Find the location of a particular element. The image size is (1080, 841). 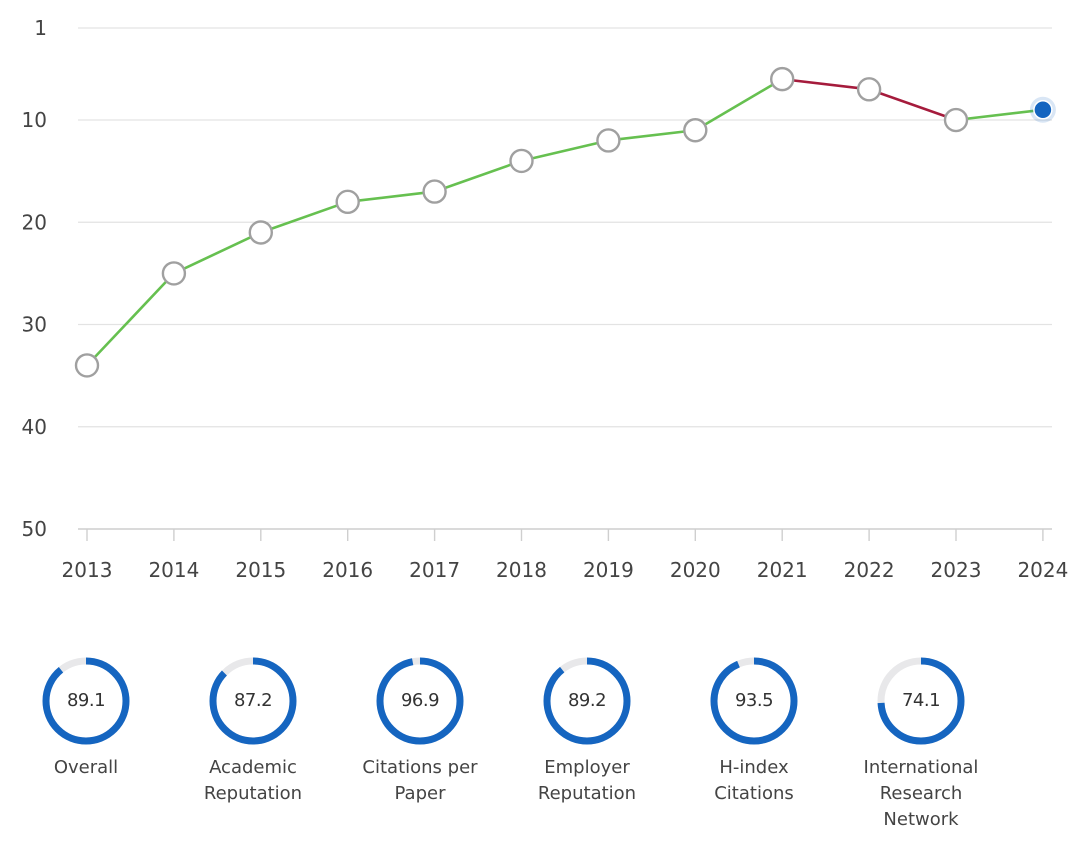

score-academic-reputation: 87.2 Academic Reputation is located at coordinates (253, 731).